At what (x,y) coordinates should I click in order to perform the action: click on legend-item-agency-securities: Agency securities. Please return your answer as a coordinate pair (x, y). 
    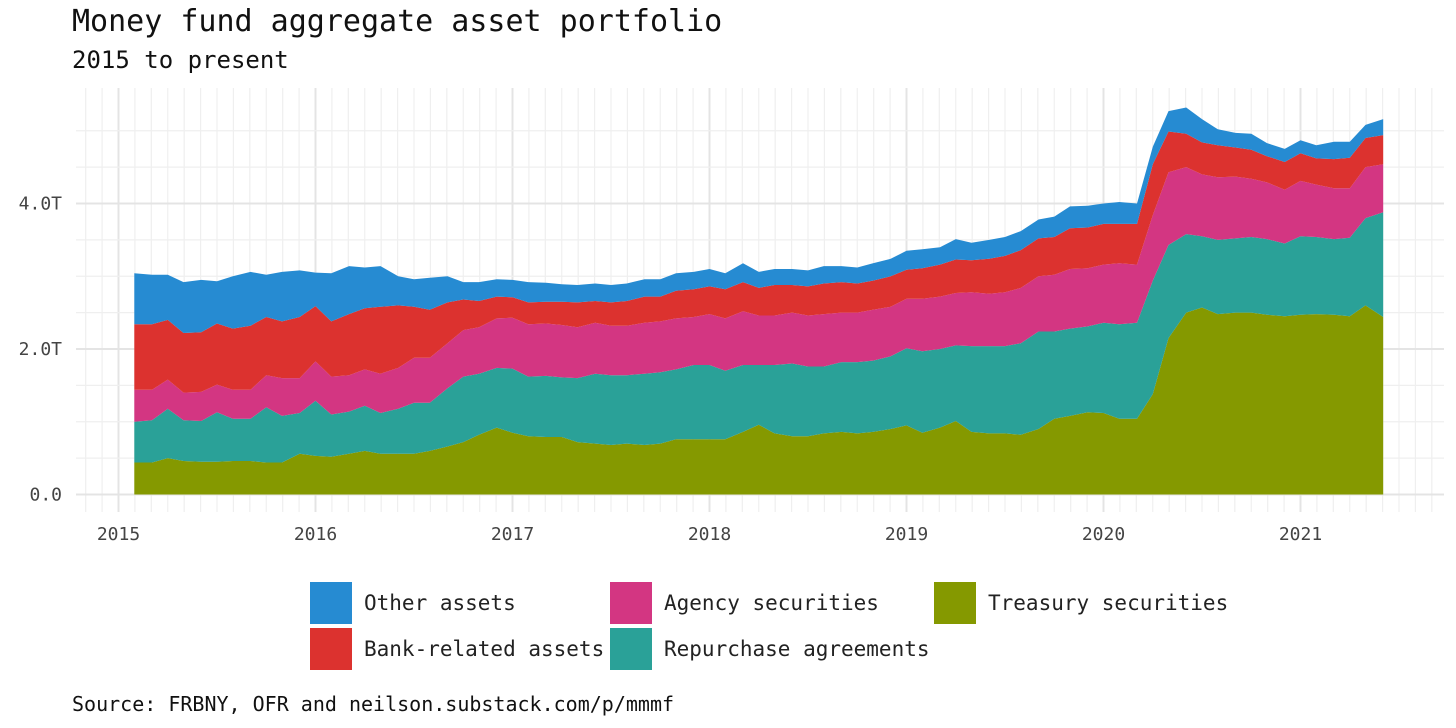
    Looking at the image, I should click on (744, 603).